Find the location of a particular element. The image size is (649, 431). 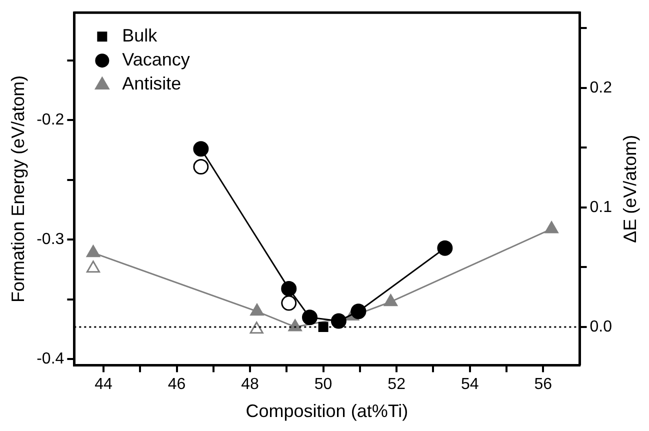

x-tick-label: 50 is located at coordinates (323, 385).